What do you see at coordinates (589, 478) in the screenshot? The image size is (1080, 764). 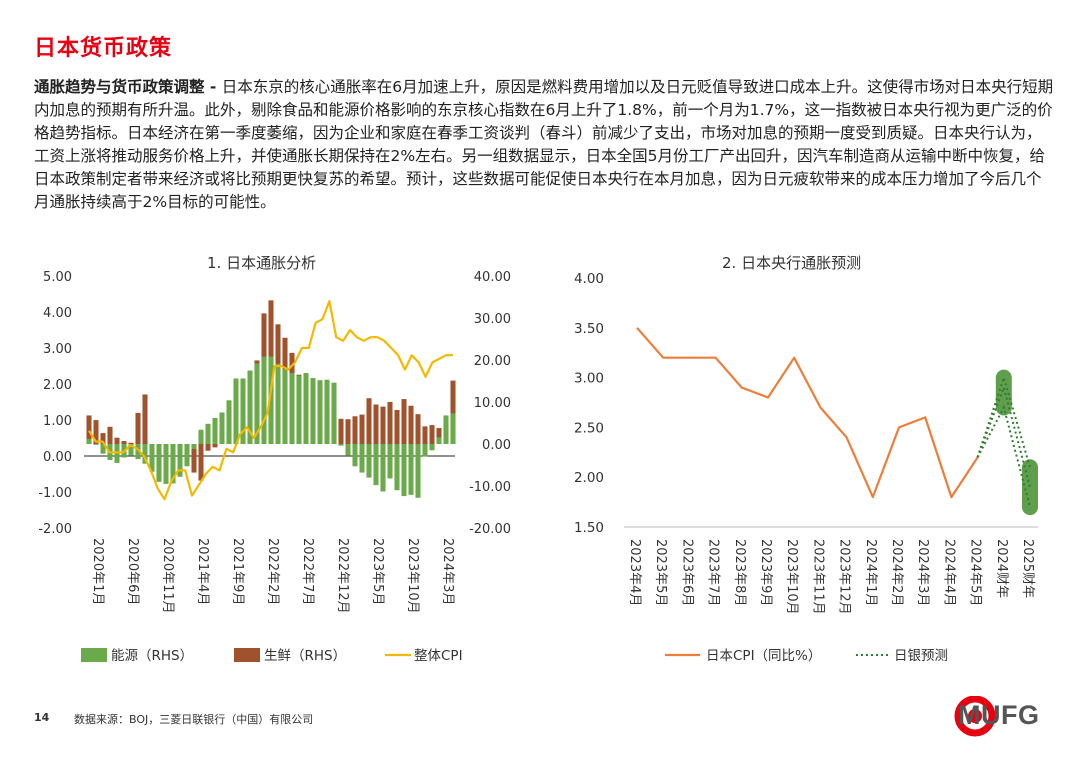 I see `y-axis-tick: 2.00` at bounding box center [589, 478].